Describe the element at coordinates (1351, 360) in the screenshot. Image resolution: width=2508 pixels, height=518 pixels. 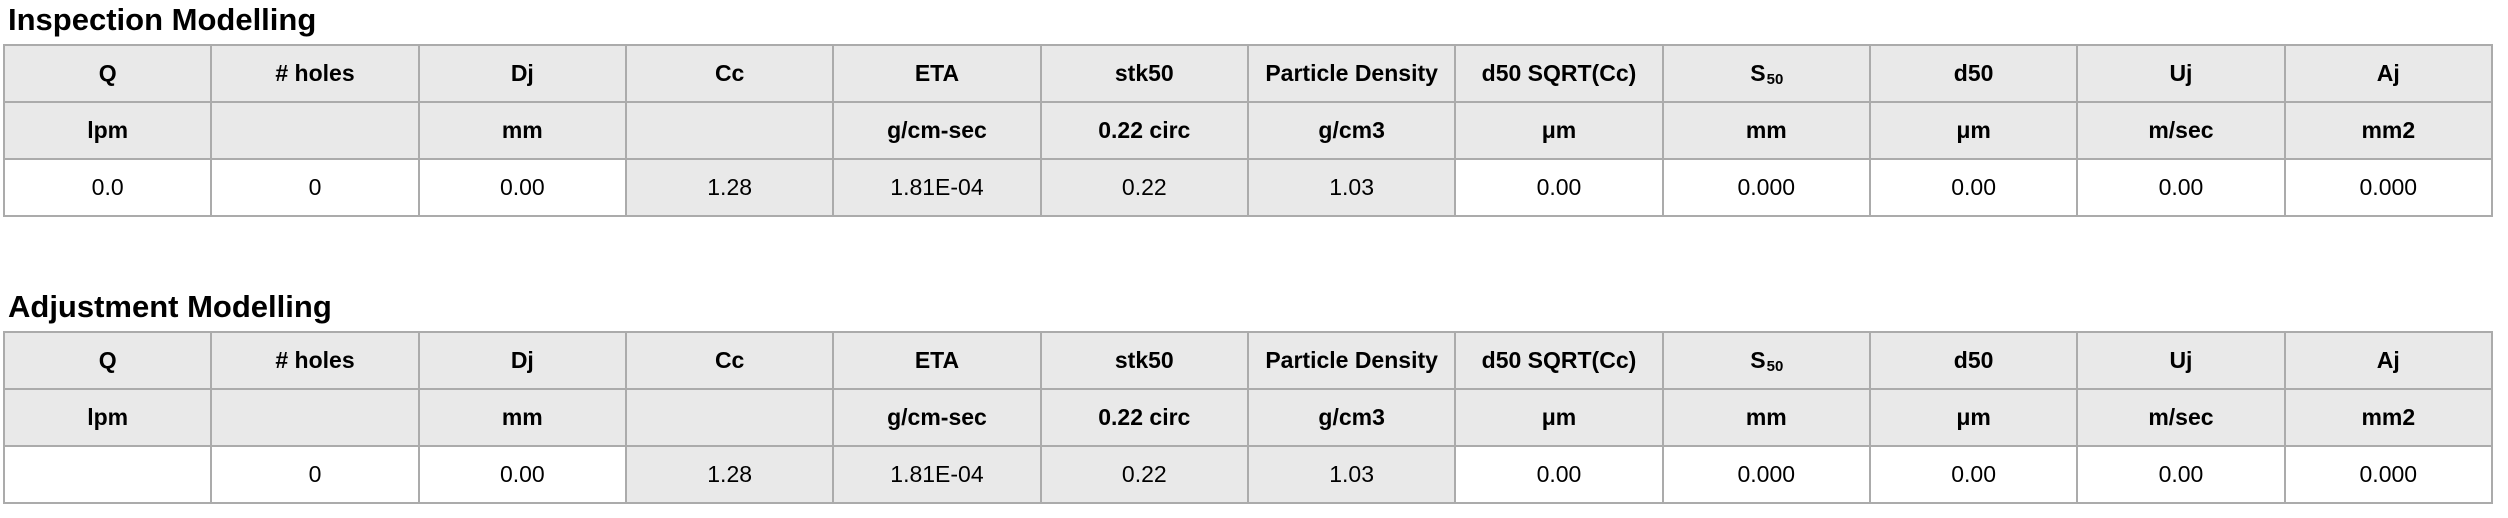
I see `t2-col-header-particle-density: Particle Density` at that location.